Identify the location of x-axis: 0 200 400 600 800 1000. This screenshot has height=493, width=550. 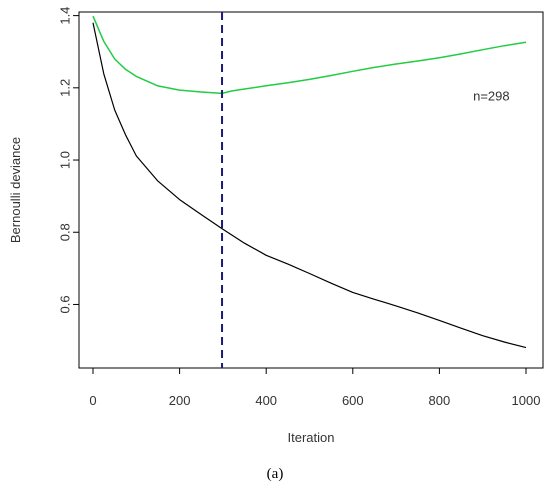
(314, 388).